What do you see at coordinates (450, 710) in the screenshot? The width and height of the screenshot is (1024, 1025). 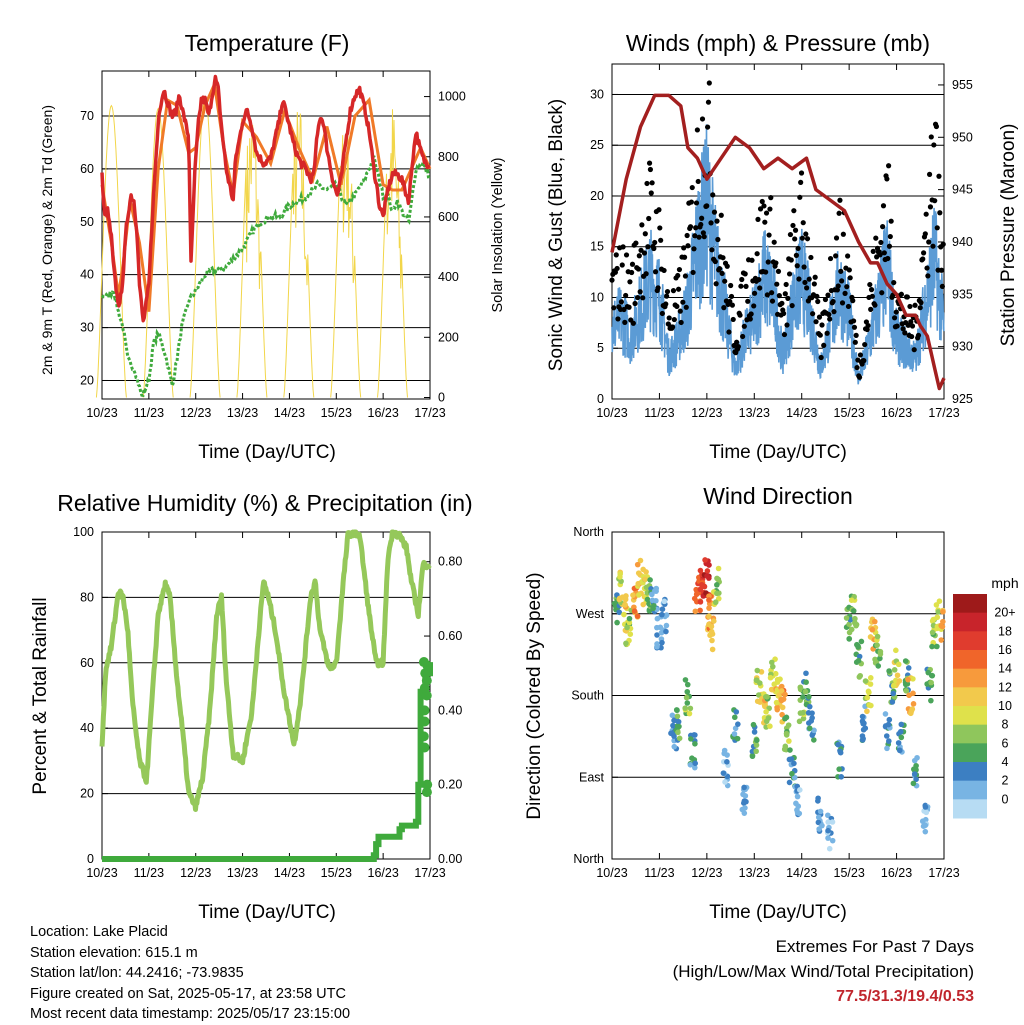 I see `y2-tick-label: 0.40` at bounding box center [450, 710].